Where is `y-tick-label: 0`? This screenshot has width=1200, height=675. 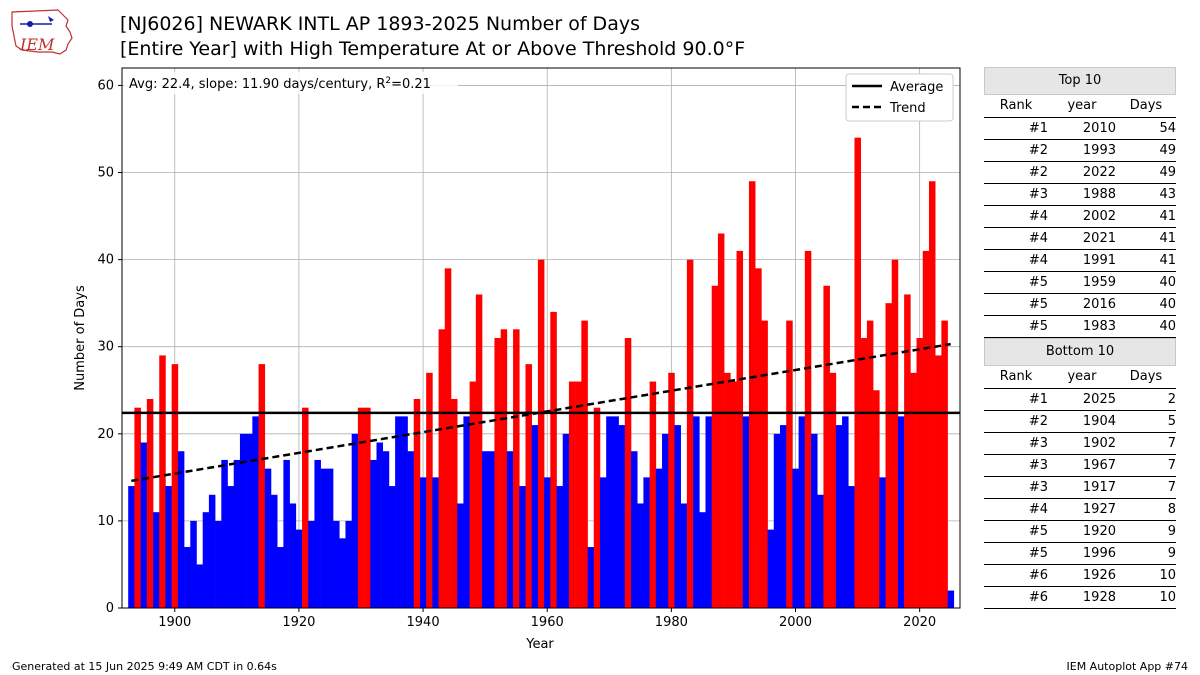 y-tick-label: 0 is located at coordinates (110, 608).